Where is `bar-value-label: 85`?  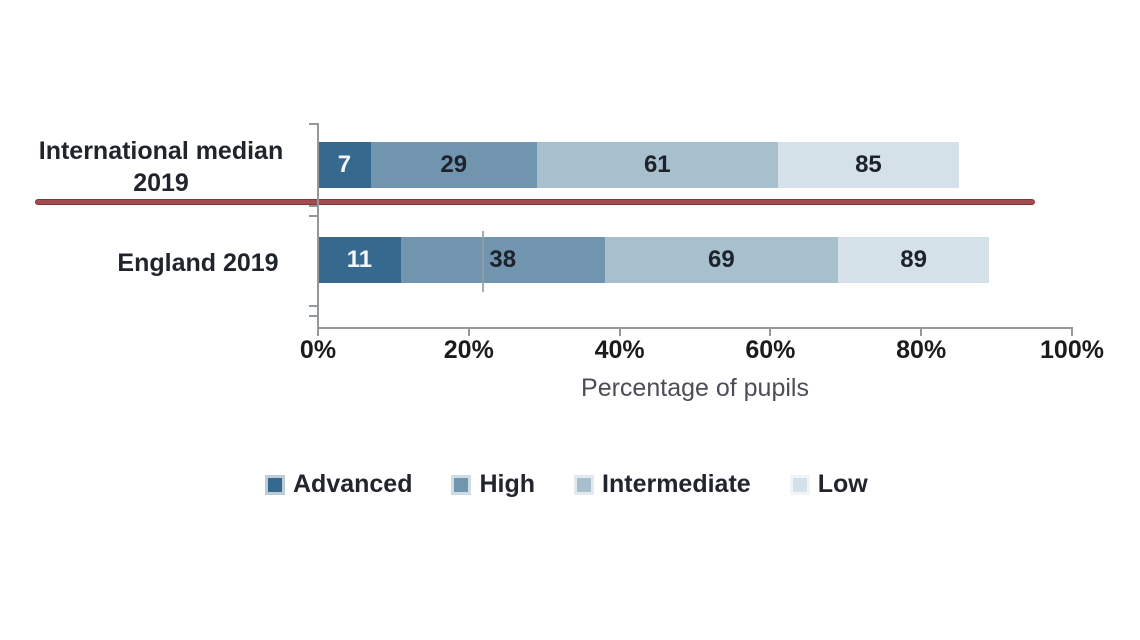 bar-value-label: 85 is located at coordinates (868, 164).